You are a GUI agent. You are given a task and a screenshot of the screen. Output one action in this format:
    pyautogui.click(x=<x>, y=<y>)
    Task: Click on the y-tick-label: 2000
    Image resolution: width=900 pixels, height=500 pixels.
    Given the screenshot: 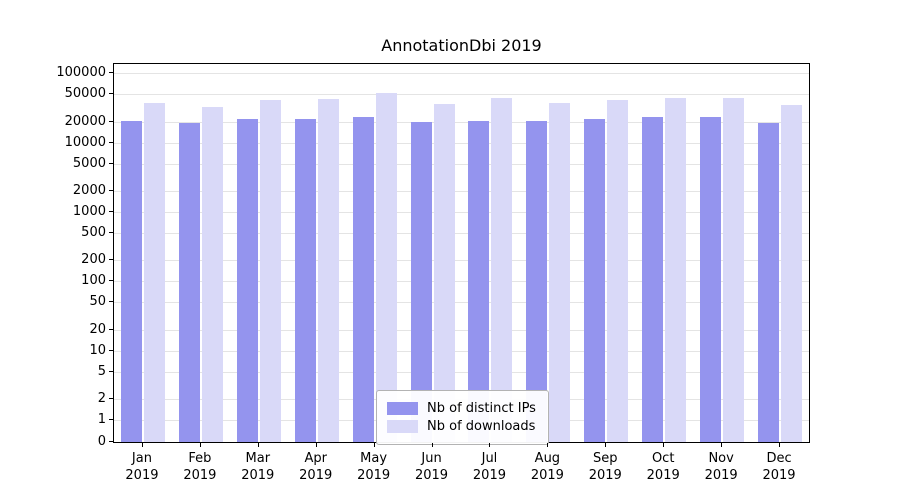 What is the action you would take?
    pyautogui.click(x=89, y=191)
    